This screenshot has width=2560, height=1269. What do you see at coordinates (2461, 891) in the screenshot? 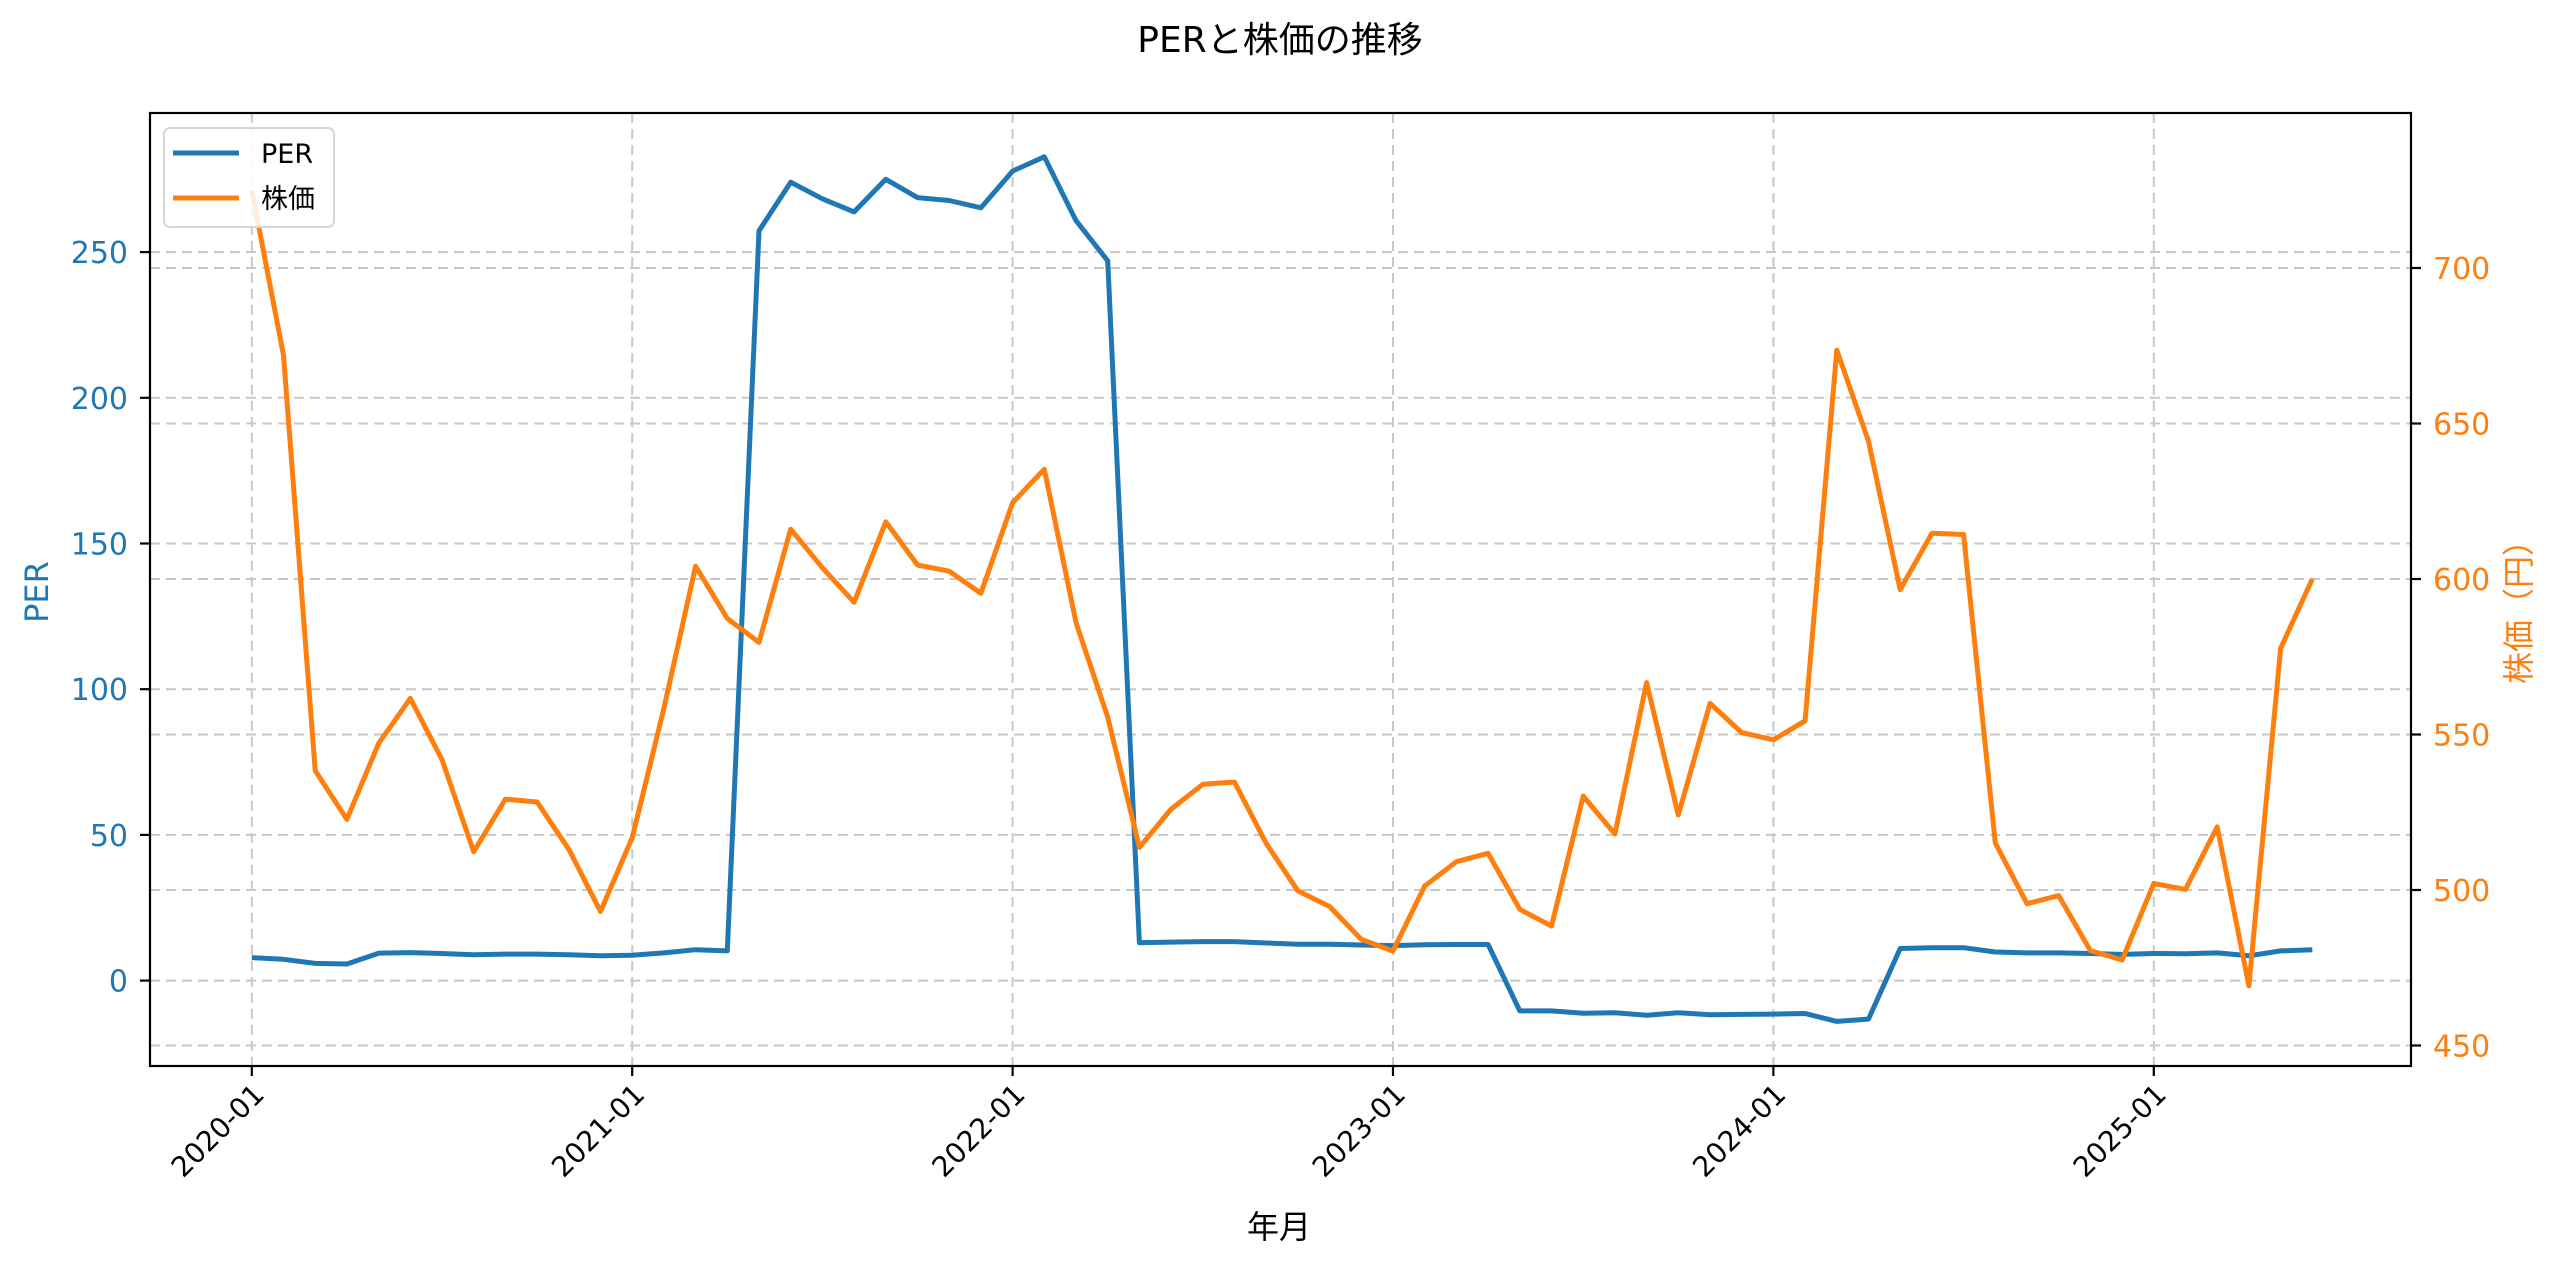
I see `right-tick-label: 500` at bounding box center [2461, 891].